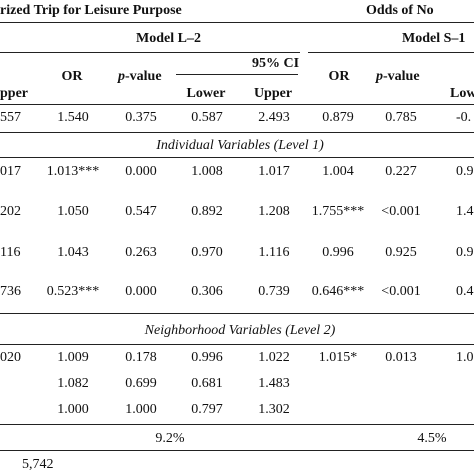 This screenshot has width=474, height=474. What do you see at coordinates (141, 117) in the screenshot?
I see `table-cell: 0.375` at bounding box center [141, 117].